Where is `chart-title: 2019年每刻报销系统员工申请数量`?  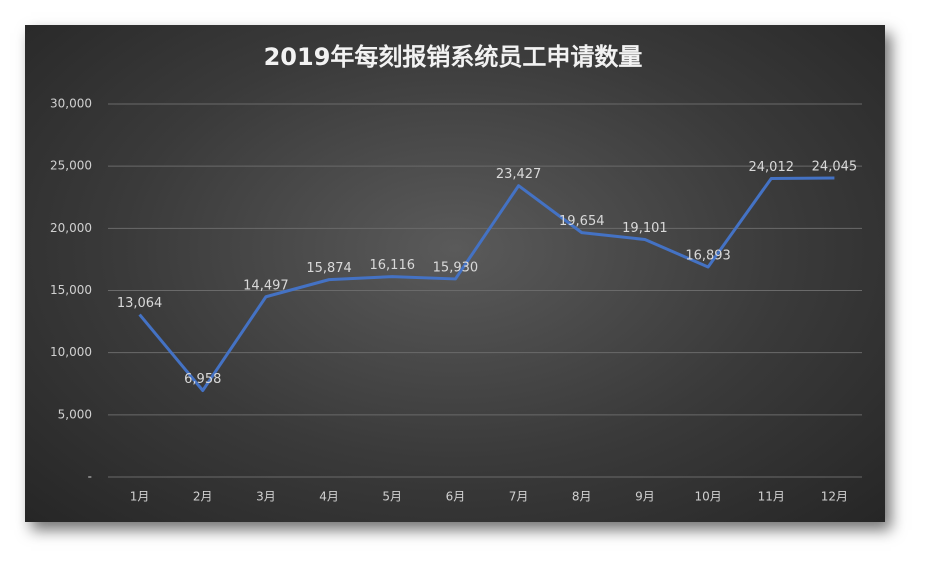
chart-title: 2019年每刻报销系统员工申请数量 is located at coordinates (453, 57).